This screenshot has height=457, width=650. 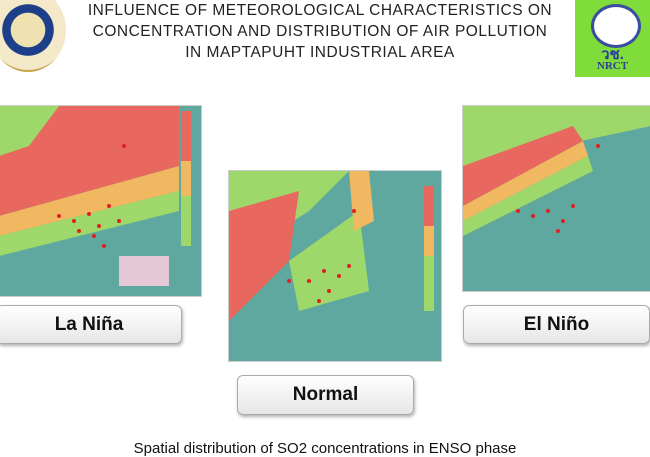 I want to click on la-nina-map, so click(x=101, y=201).